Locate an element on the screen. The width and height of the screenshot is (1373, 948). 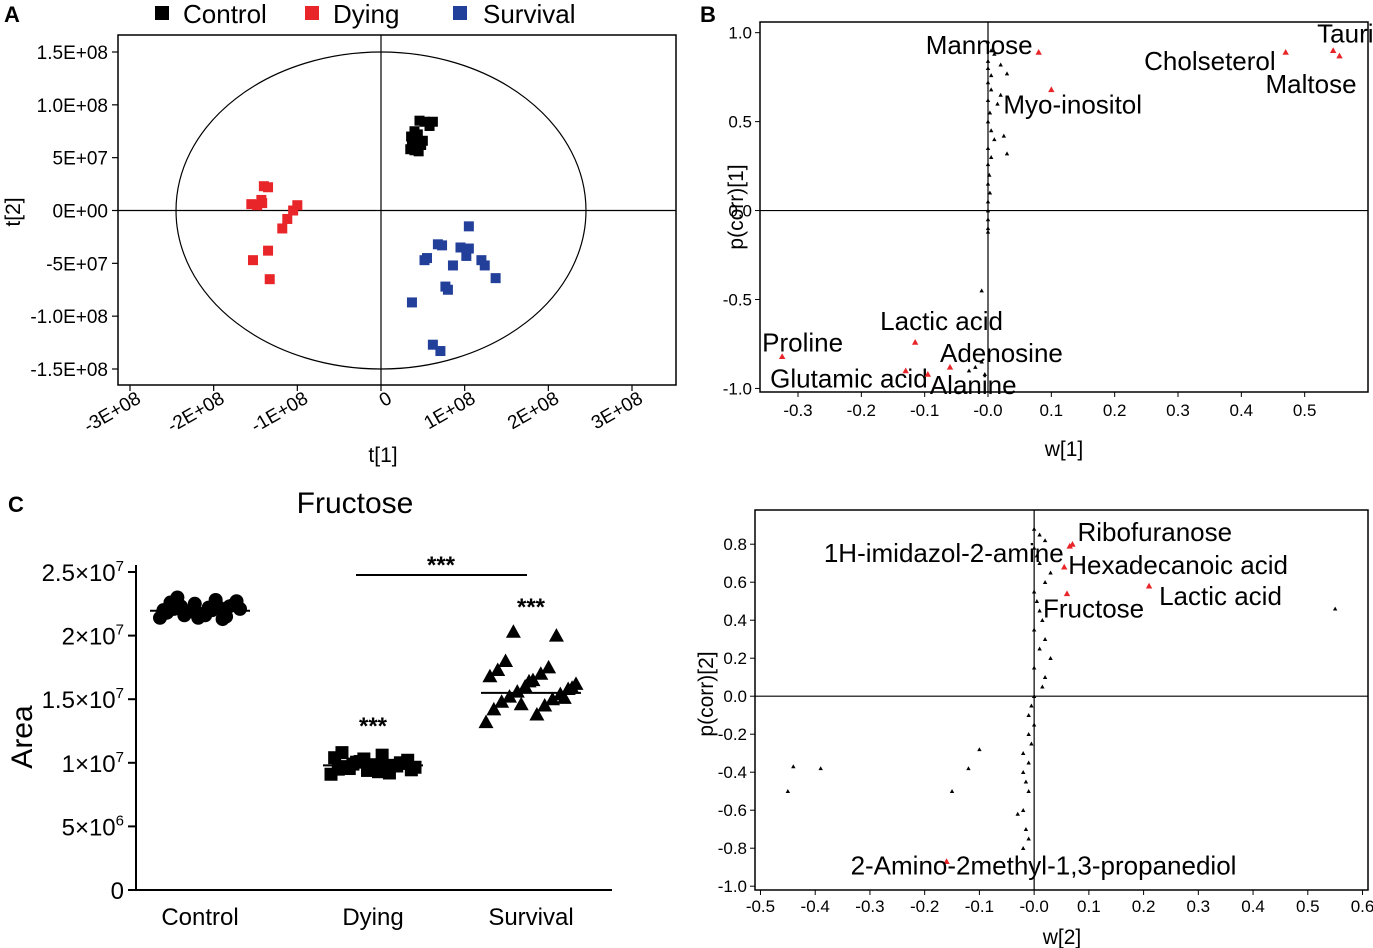
y-tick-label-c: 2.5×10⁷ is located at coordinates (83, 572).